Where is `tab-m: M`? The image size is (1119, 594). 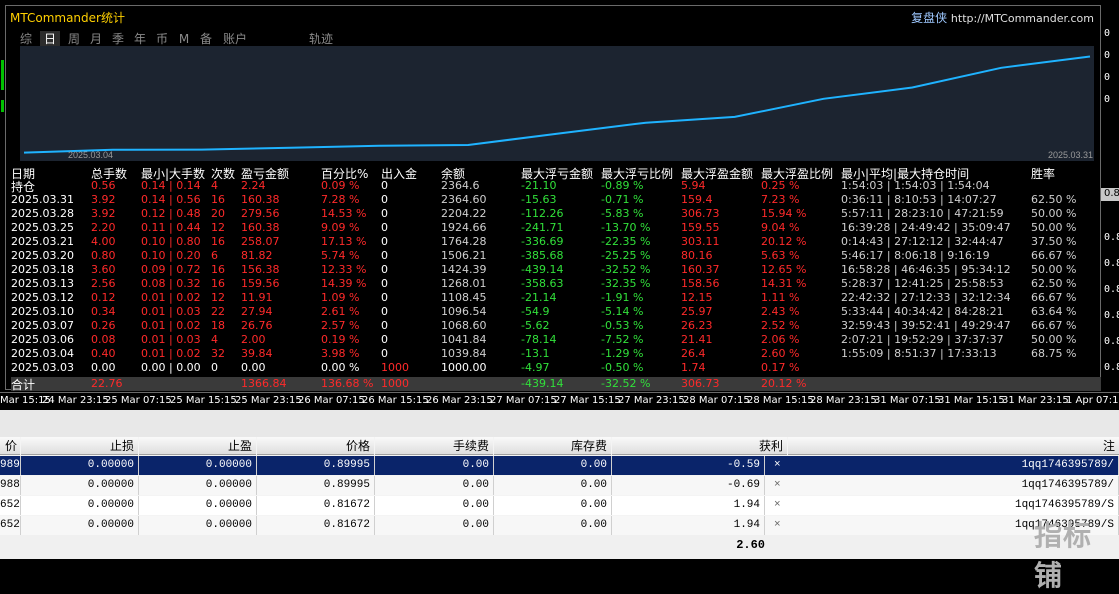 tab-m: M is located at coordinates (184, 39).